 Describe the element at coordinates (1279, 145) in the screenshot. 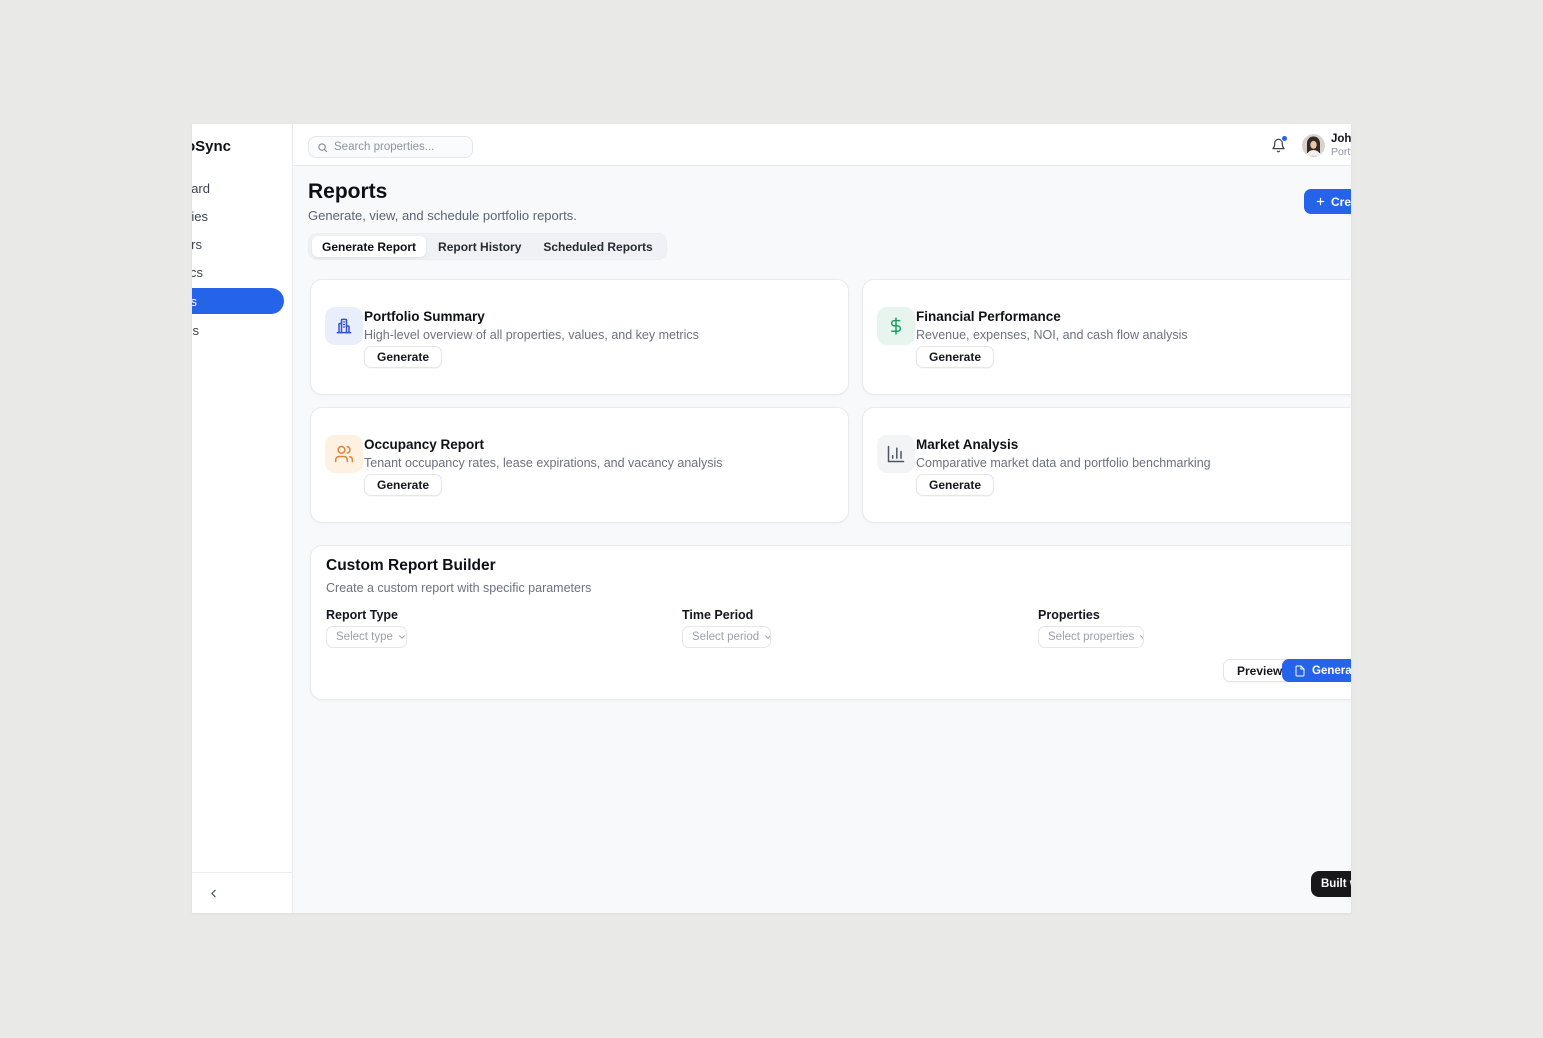

I see `notifications-button` at that location.